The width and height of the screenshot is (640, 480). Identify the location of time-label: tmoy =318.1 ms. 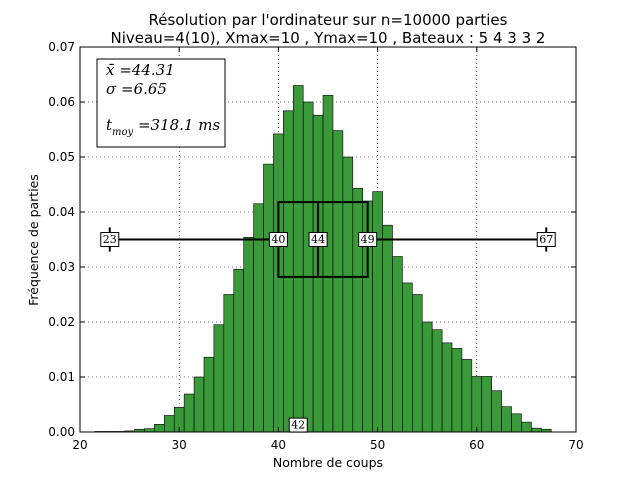
(163, 127).